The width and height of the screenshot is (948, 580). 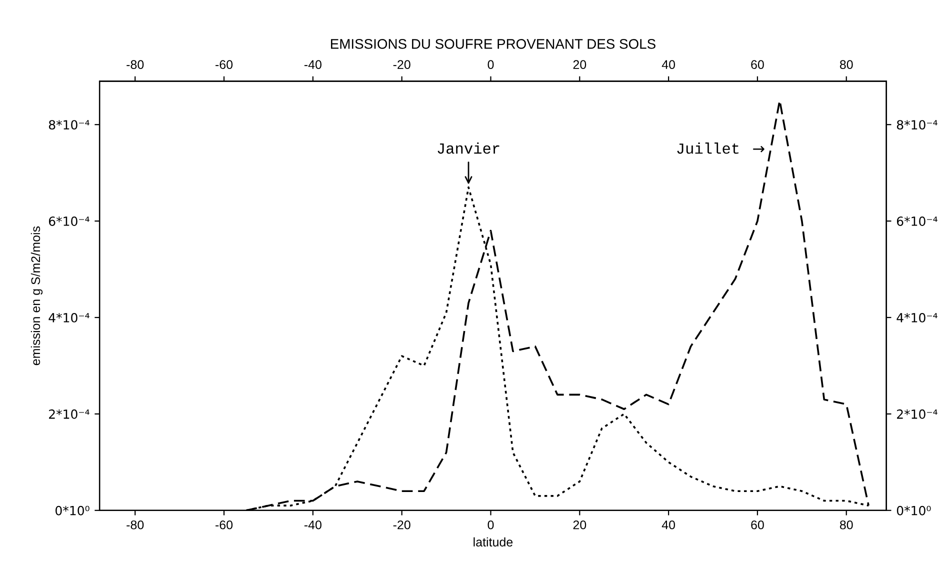 I want to click on x2-tick-label: 20, so click(x=579, y=65).